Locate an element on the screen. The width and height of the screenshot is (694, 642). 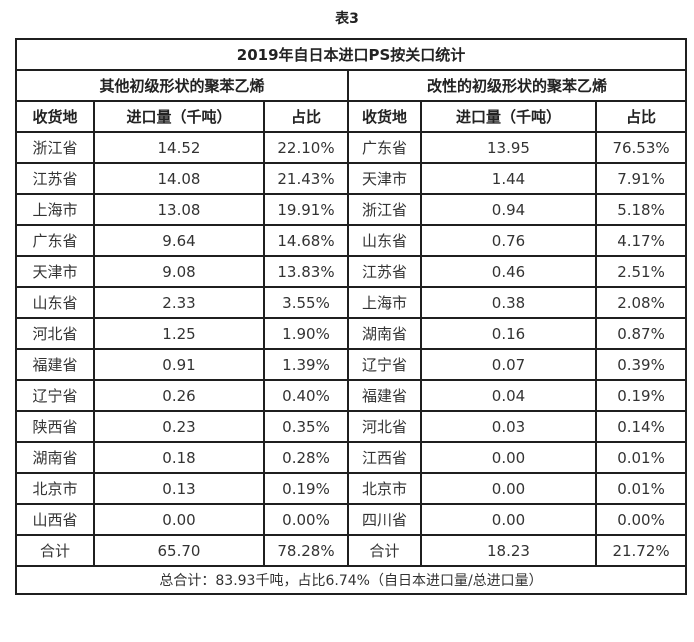
cell-import-volume: 0.13 is located at coordinates (179, 488).